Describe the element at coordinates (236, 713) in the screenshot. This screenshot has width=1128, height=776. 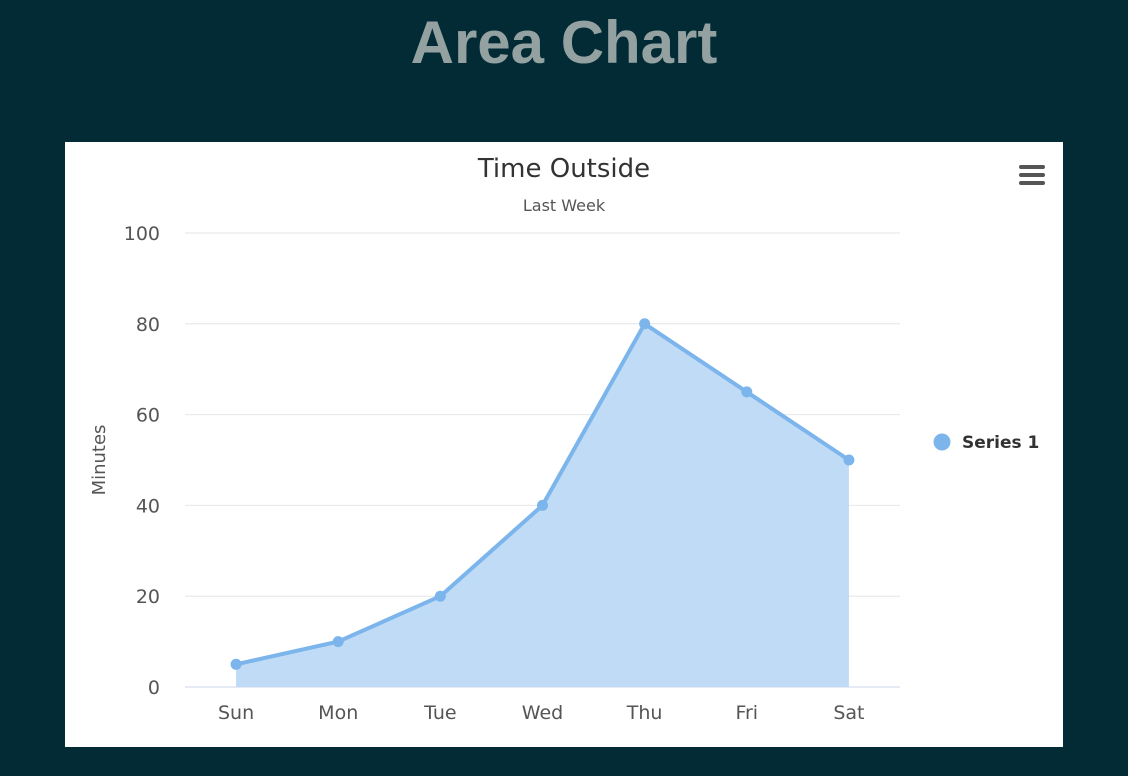
I see `x-tick-label: Sun` at that location.